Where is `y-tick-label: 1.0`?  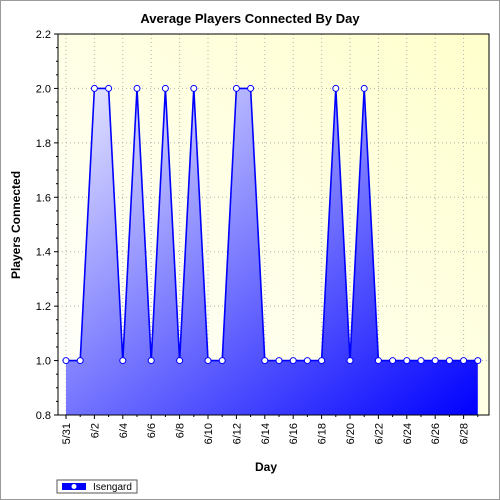
y-tick-label: 1.0 is located at coordinates (43, 362).